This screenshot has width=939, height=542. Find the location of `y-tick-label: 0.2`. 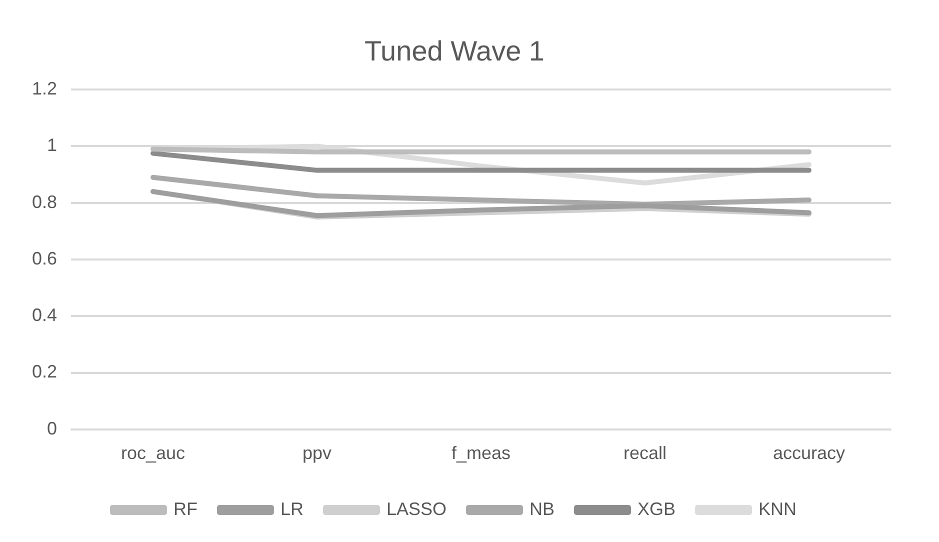

y-tick-label: 0.2 is located at coordinates (45, 372).